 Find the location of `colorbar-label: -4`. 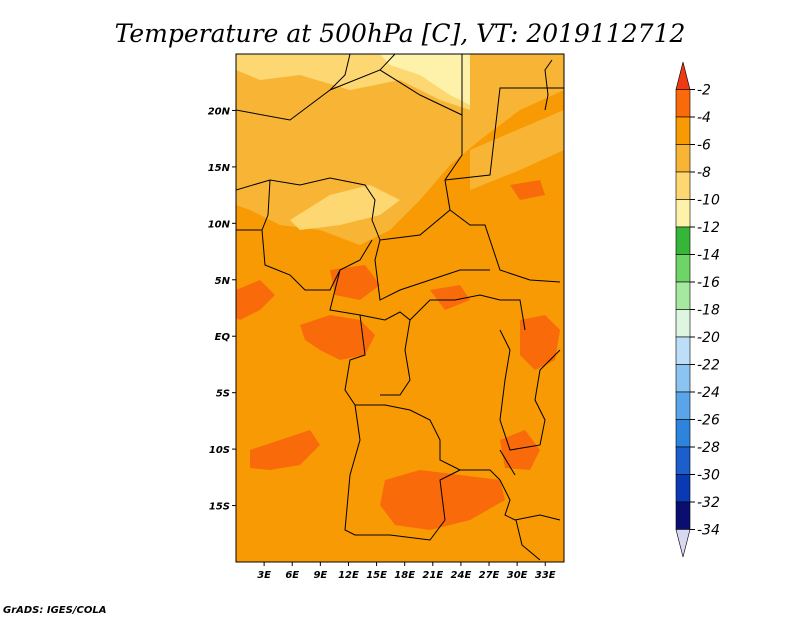

colorbar-label: -4 is located at coordinates (704, 118).